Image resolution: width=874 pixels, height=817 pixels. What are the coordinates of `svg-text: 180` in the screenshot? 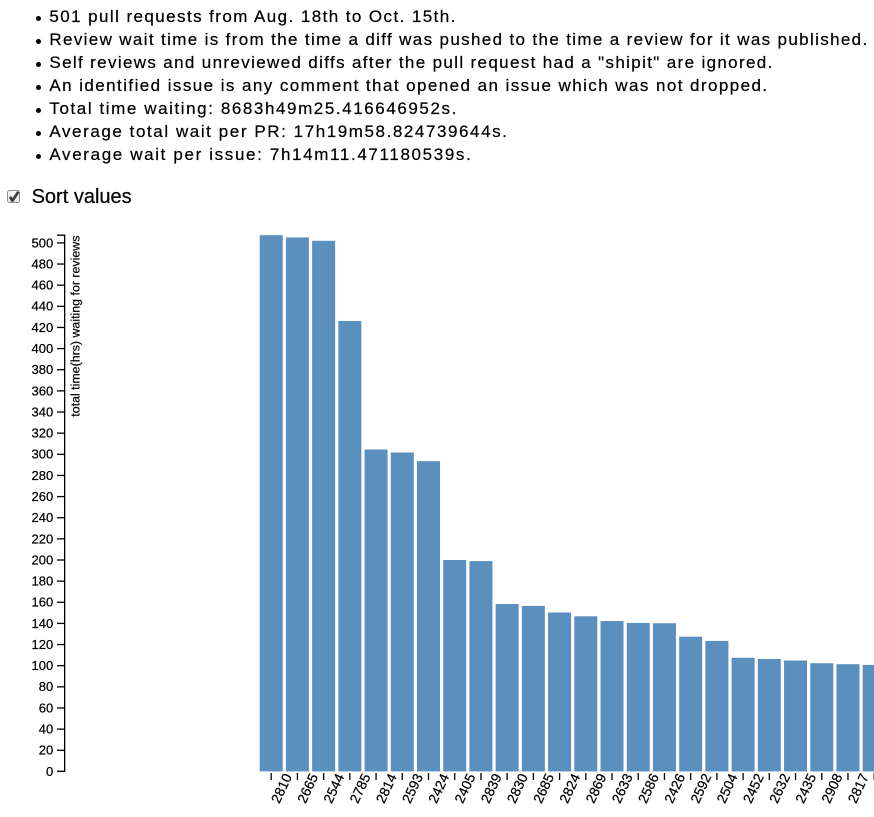 It's located at (42, 581).